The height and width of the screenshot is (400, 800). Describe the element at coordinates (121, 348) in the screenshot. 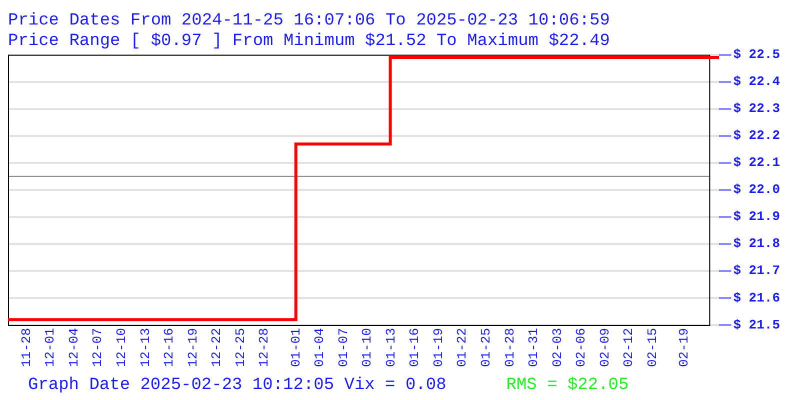

I see `x-tick-label: 12-10` at that location.